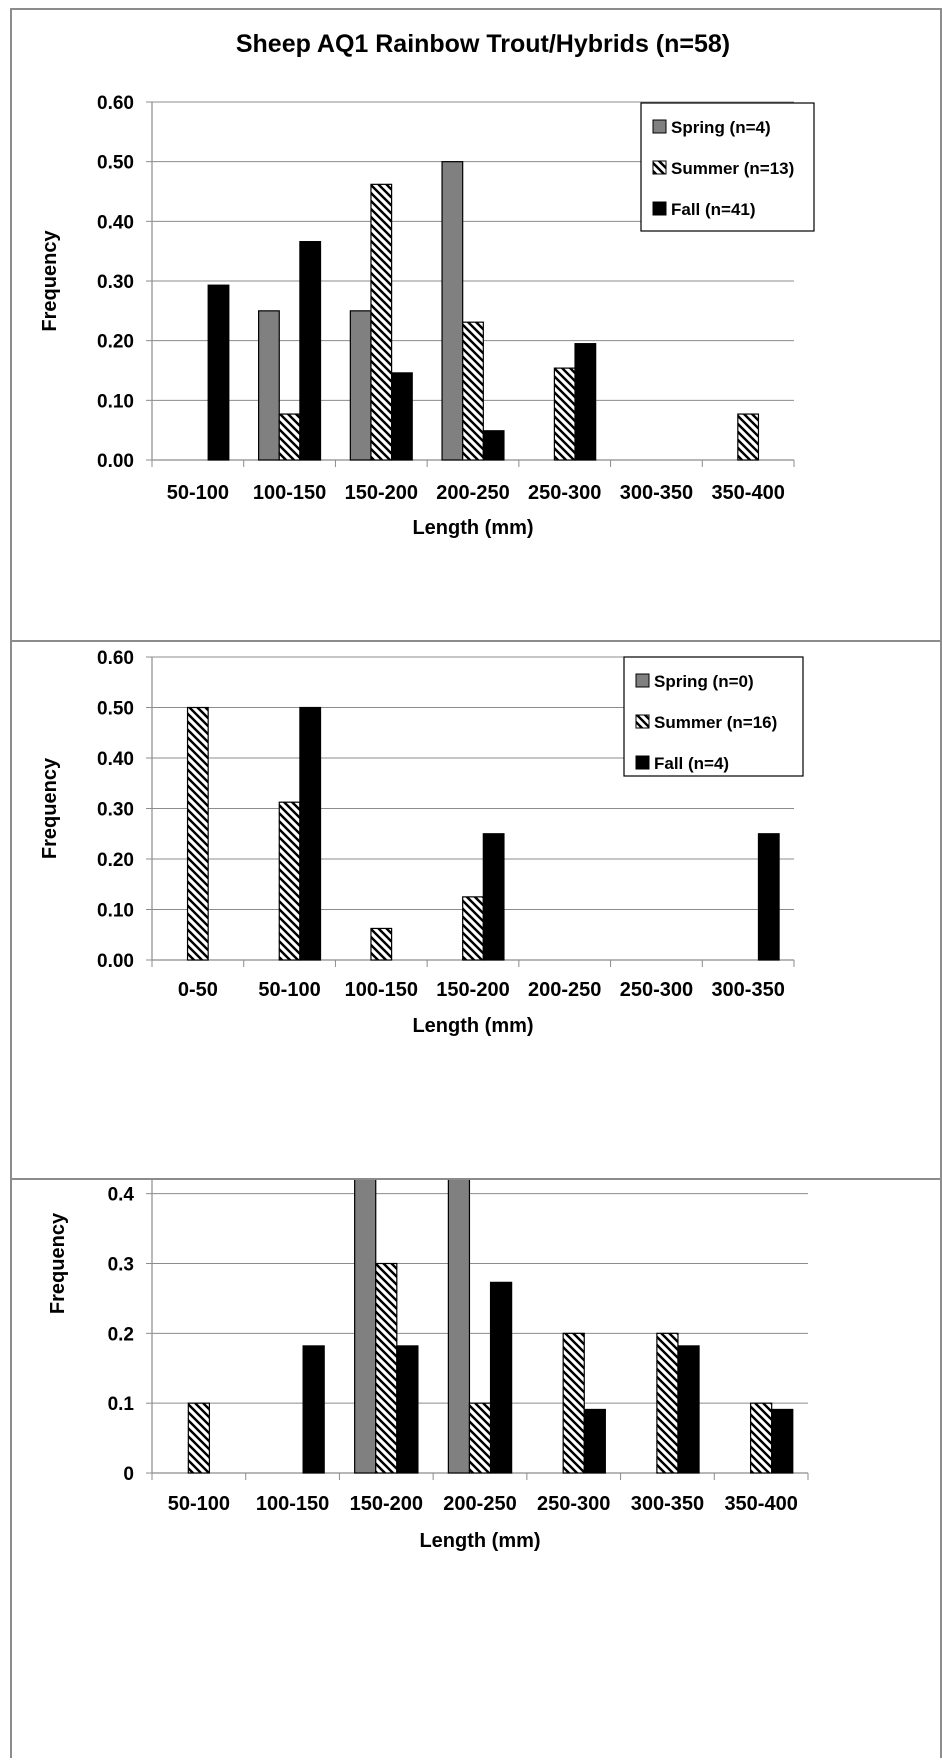 This screenshot has height=1760, width=942. What do you see at coordinates (691, 763) in the screenshot?
I see `legend-label: Fall (n=4)` at bounding box center [691, 763].